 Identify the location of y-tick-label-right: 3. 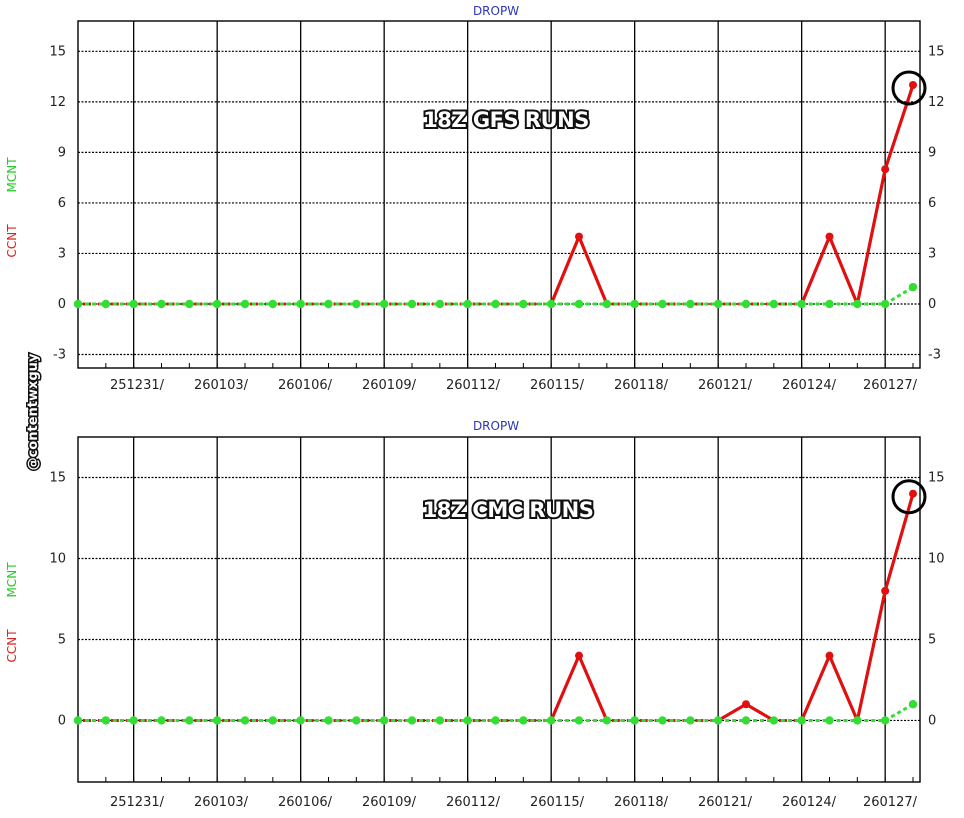
(932, 253).